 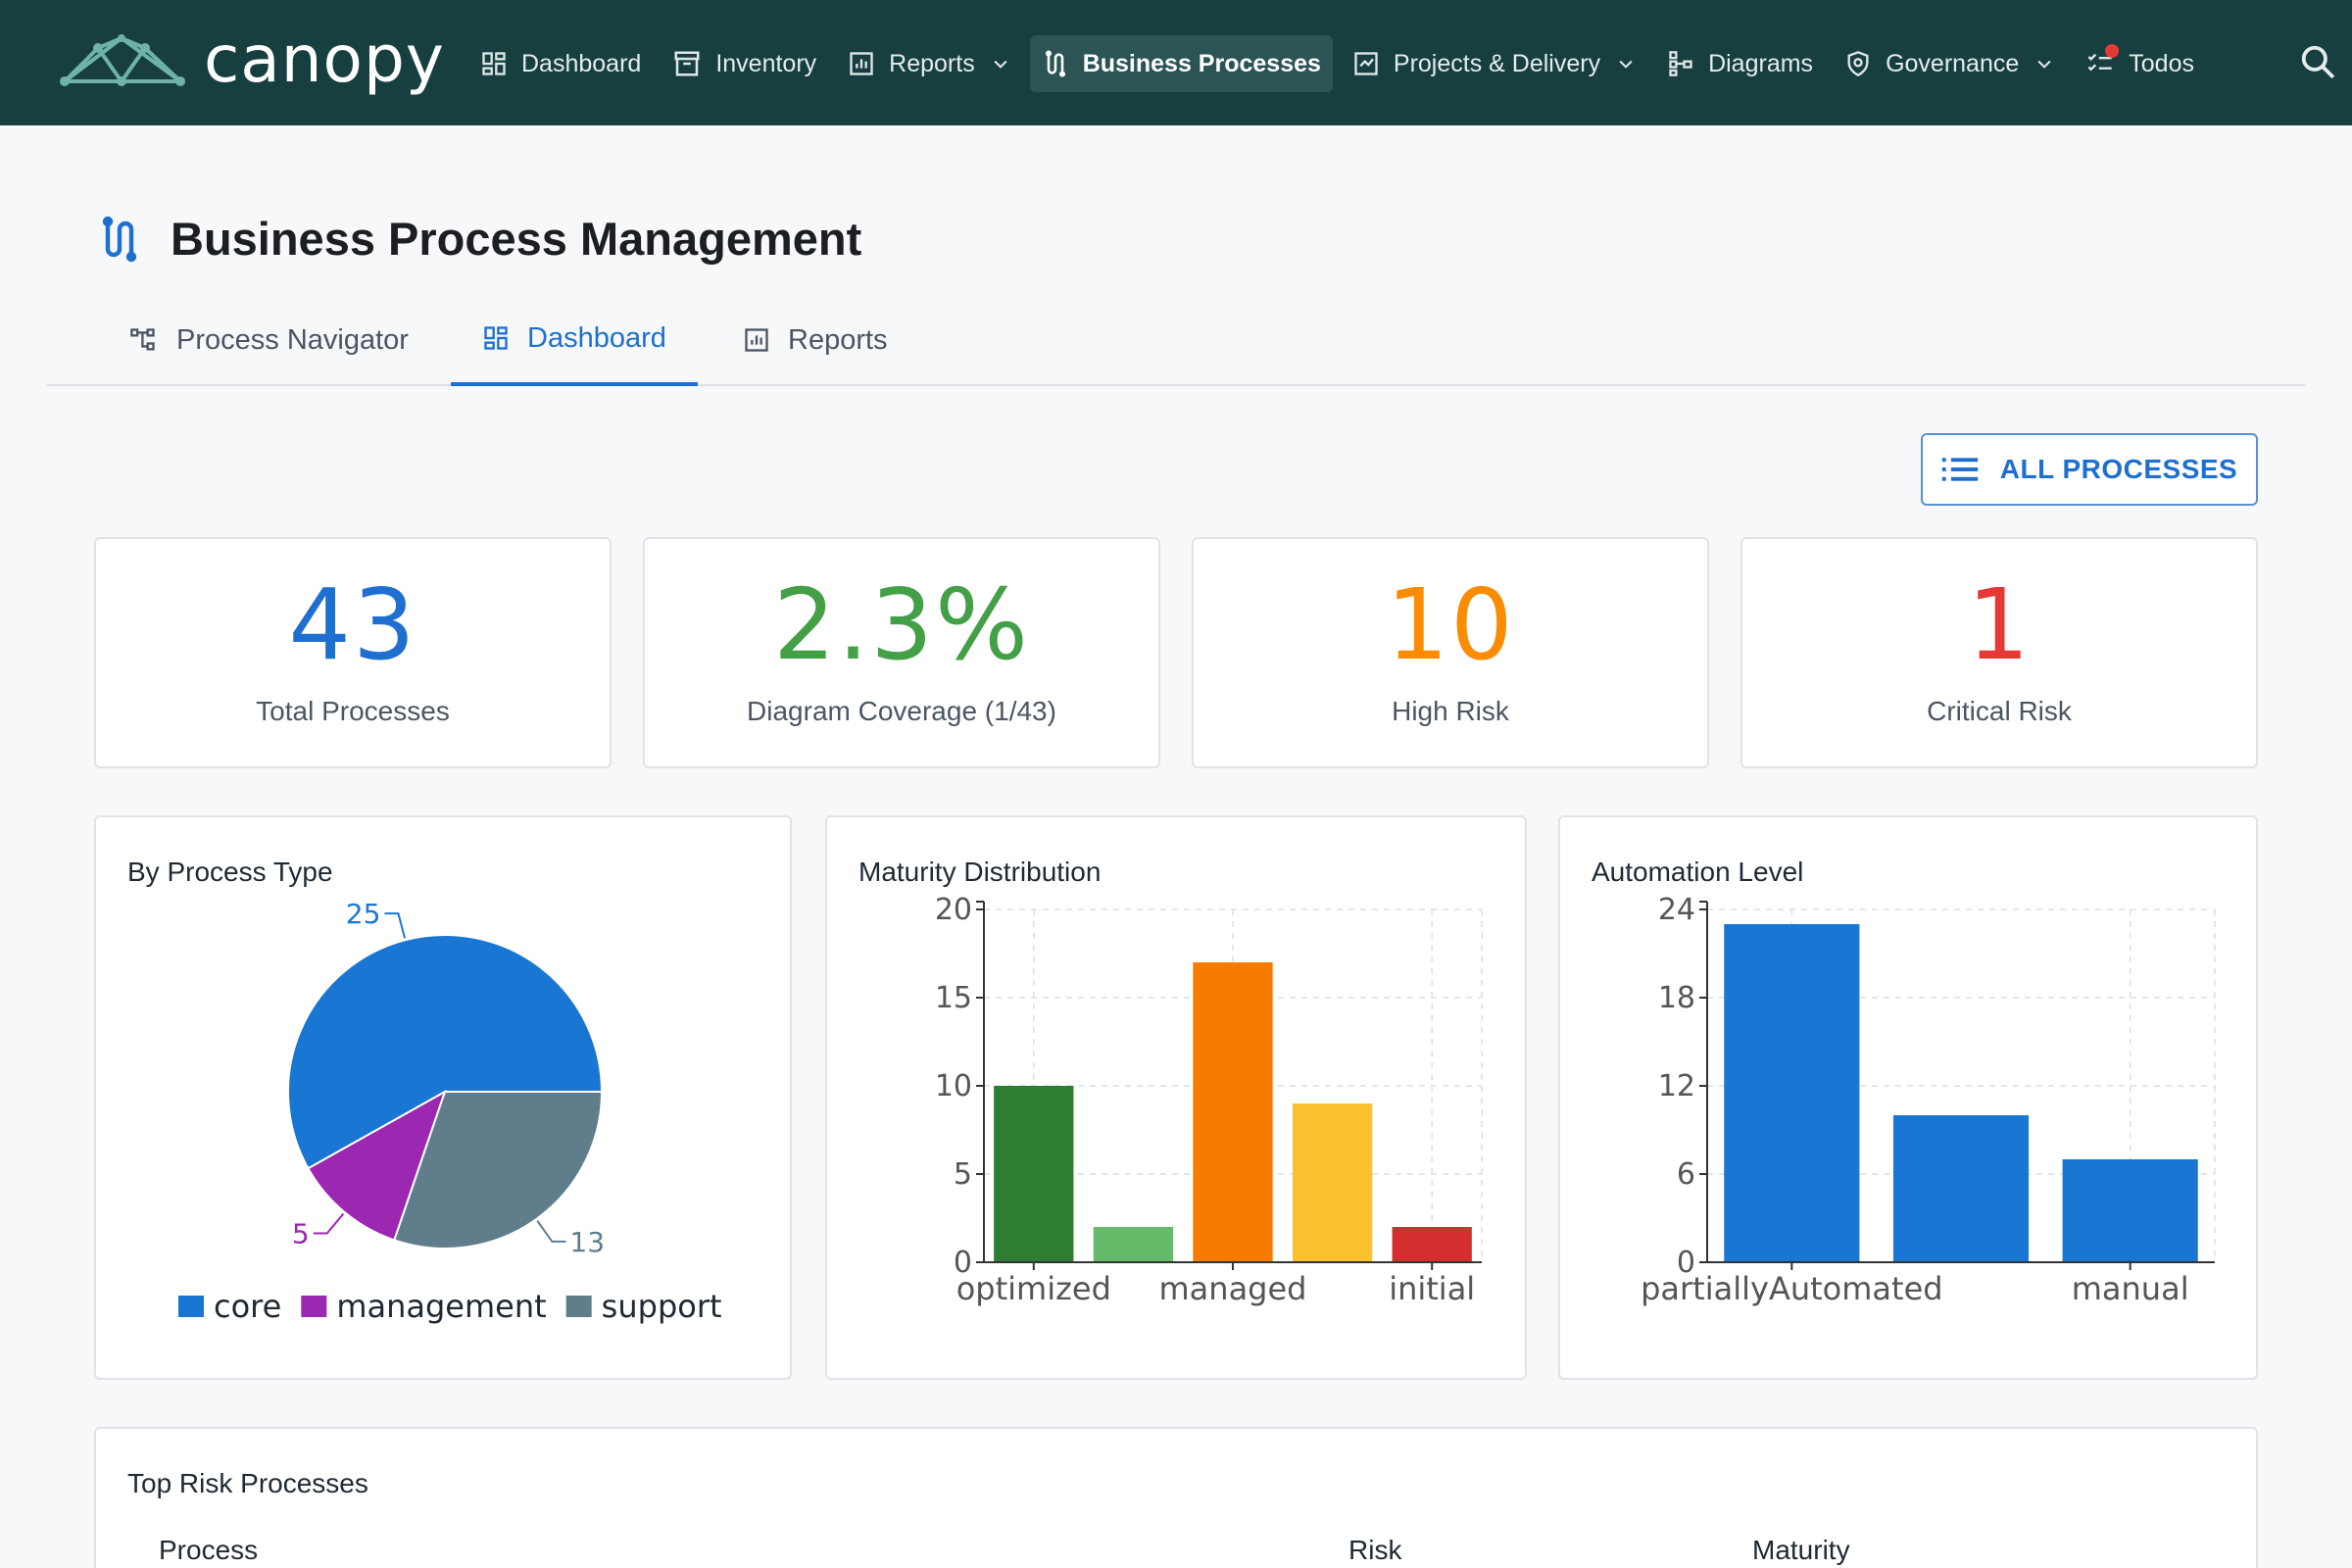 What do you see at coordinates (494, 63) in the screenshot?
I see `dashboard-icon` at bounding box center [494, 63].